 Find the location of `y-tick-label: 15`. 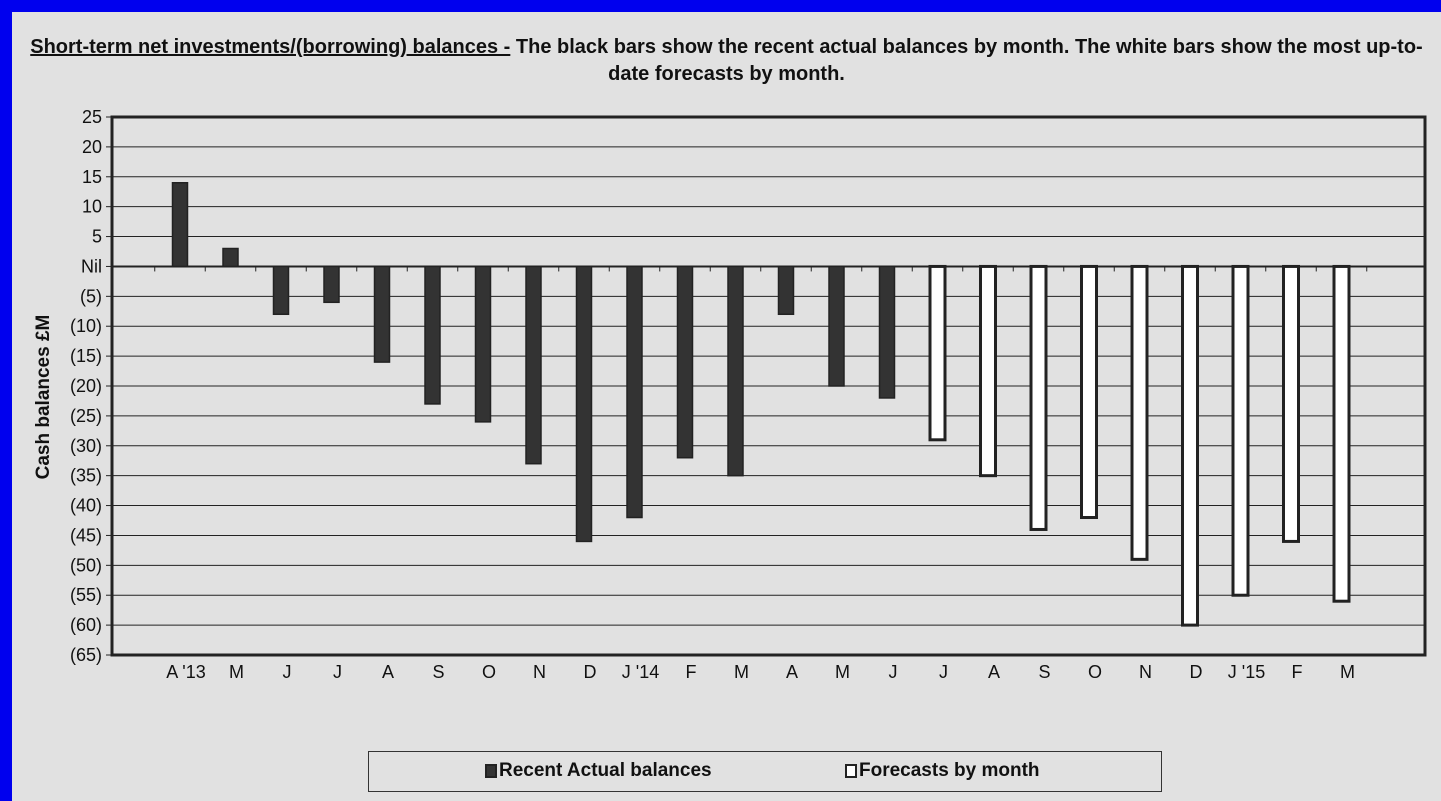

y-tick-label: 15 is located at coordinates (92, 177).